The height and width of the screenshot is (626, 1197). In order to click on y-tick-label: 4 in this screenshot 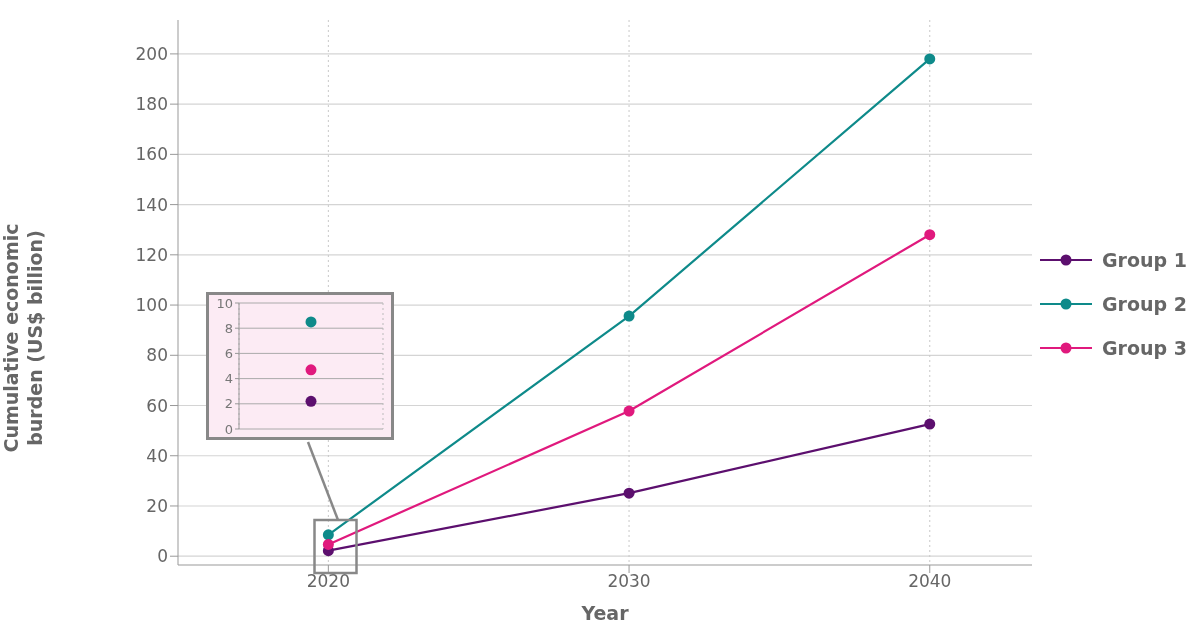, I will do `click(228, 379)`.